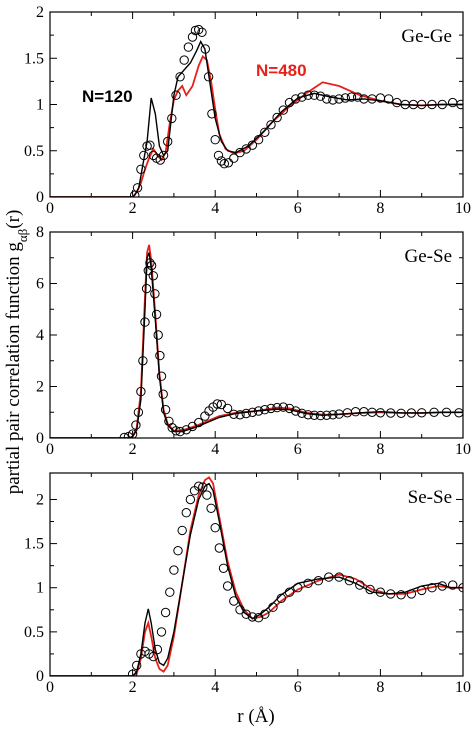  Describe the element at coordinates (13, 368) in the screenshot. I see `y-axis-label-main: partial pair correlation function g` at that location.